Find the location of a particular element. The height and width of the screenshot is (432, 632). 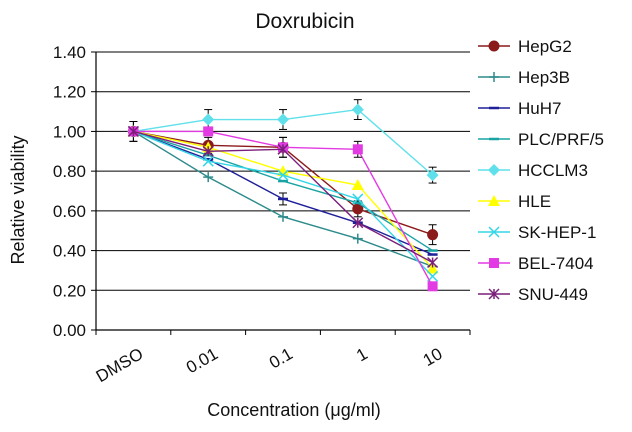

legend-item: BEL-7404 is located at coordinates (536, 263).